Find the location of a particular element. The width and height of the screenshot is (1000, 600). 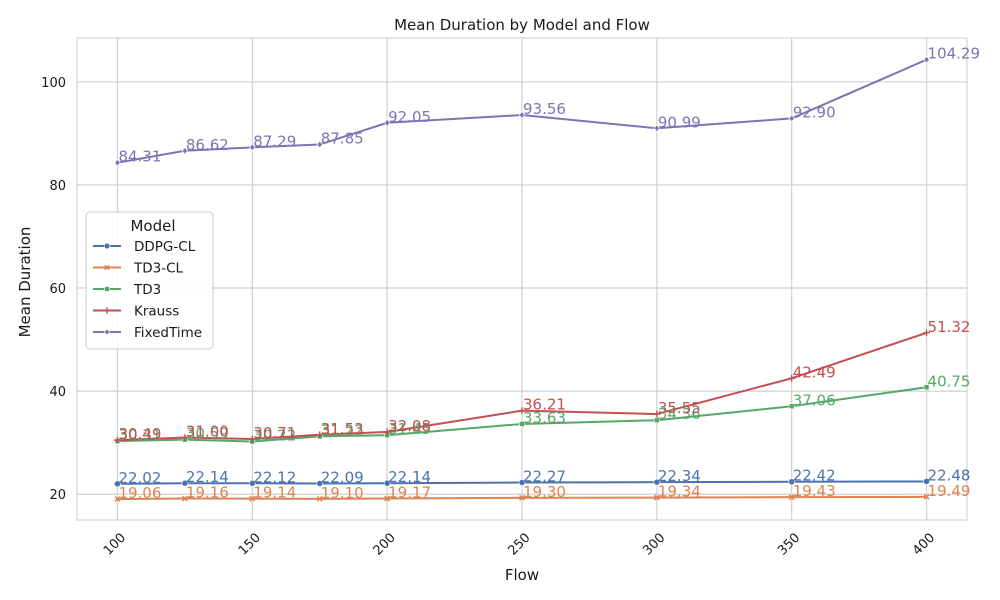

data-label-ddpg-cl: 22.09 is located at coordinates (342, 477).